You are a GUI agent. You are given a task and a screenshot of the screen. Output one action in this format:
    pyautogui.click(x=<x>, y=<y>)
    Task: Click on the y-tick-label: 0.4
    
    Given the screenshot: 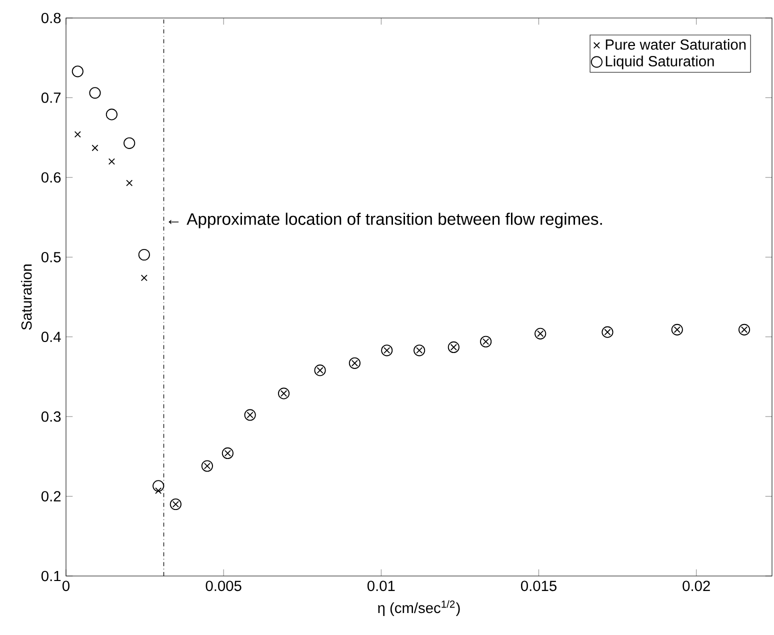 What is the action you would take?
    pyautogui.click(x=51, y=337)
    